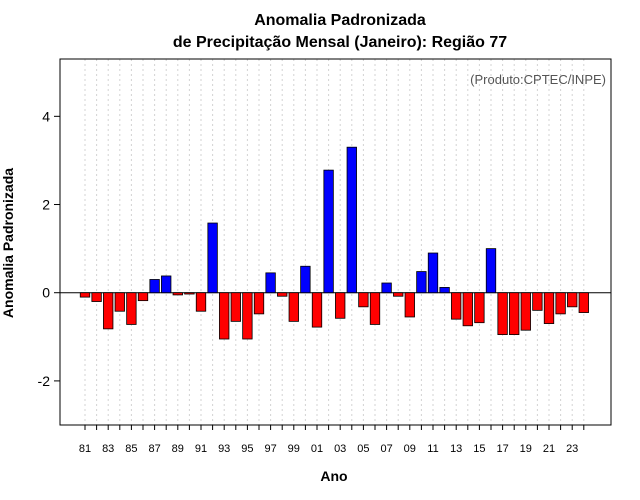 Image resolution: width=640 pixels, height=500 pixels. Describe the element at coordinates (479, 449) in the screenshot. I see `x-tick-label: 15` at that location.